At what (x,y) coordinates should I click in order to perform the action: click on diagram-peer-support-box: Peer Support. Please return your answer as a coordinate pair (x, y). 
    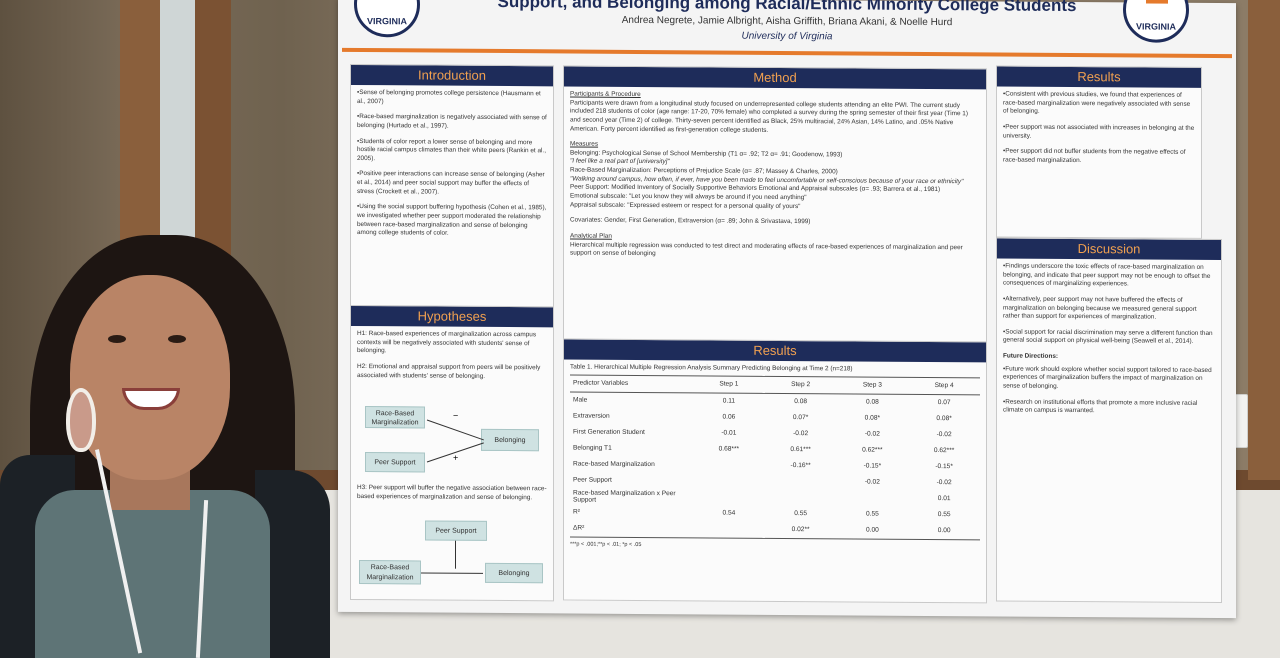
    Looking at the image, I should click on (395, 462).